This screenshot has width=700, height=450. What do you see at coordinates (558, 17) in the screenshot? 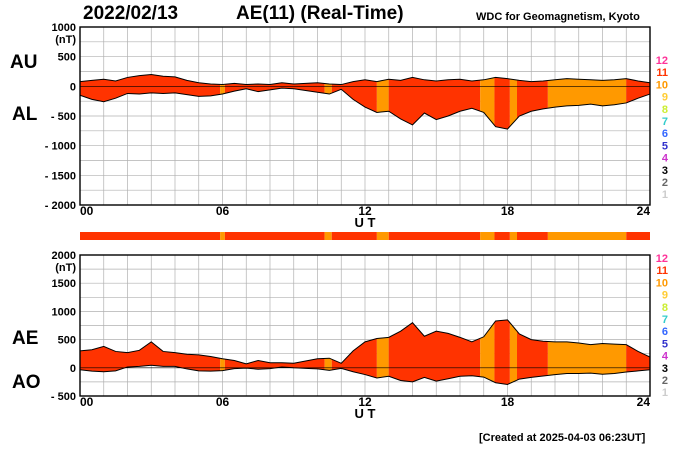
I see `data-source: WDC for Geomagnetism, Kyoto` at bounding box center [558, 17].